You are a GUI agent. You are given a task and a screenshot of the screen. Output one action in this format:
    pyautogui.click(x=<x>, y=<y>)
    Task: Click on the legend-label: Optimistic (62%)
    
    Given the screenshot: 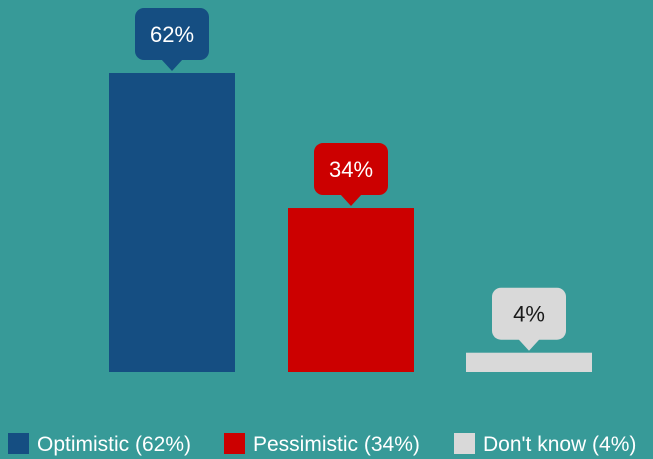 What is the action you would take?
    pyautogui.click(x=114, y=444)
    